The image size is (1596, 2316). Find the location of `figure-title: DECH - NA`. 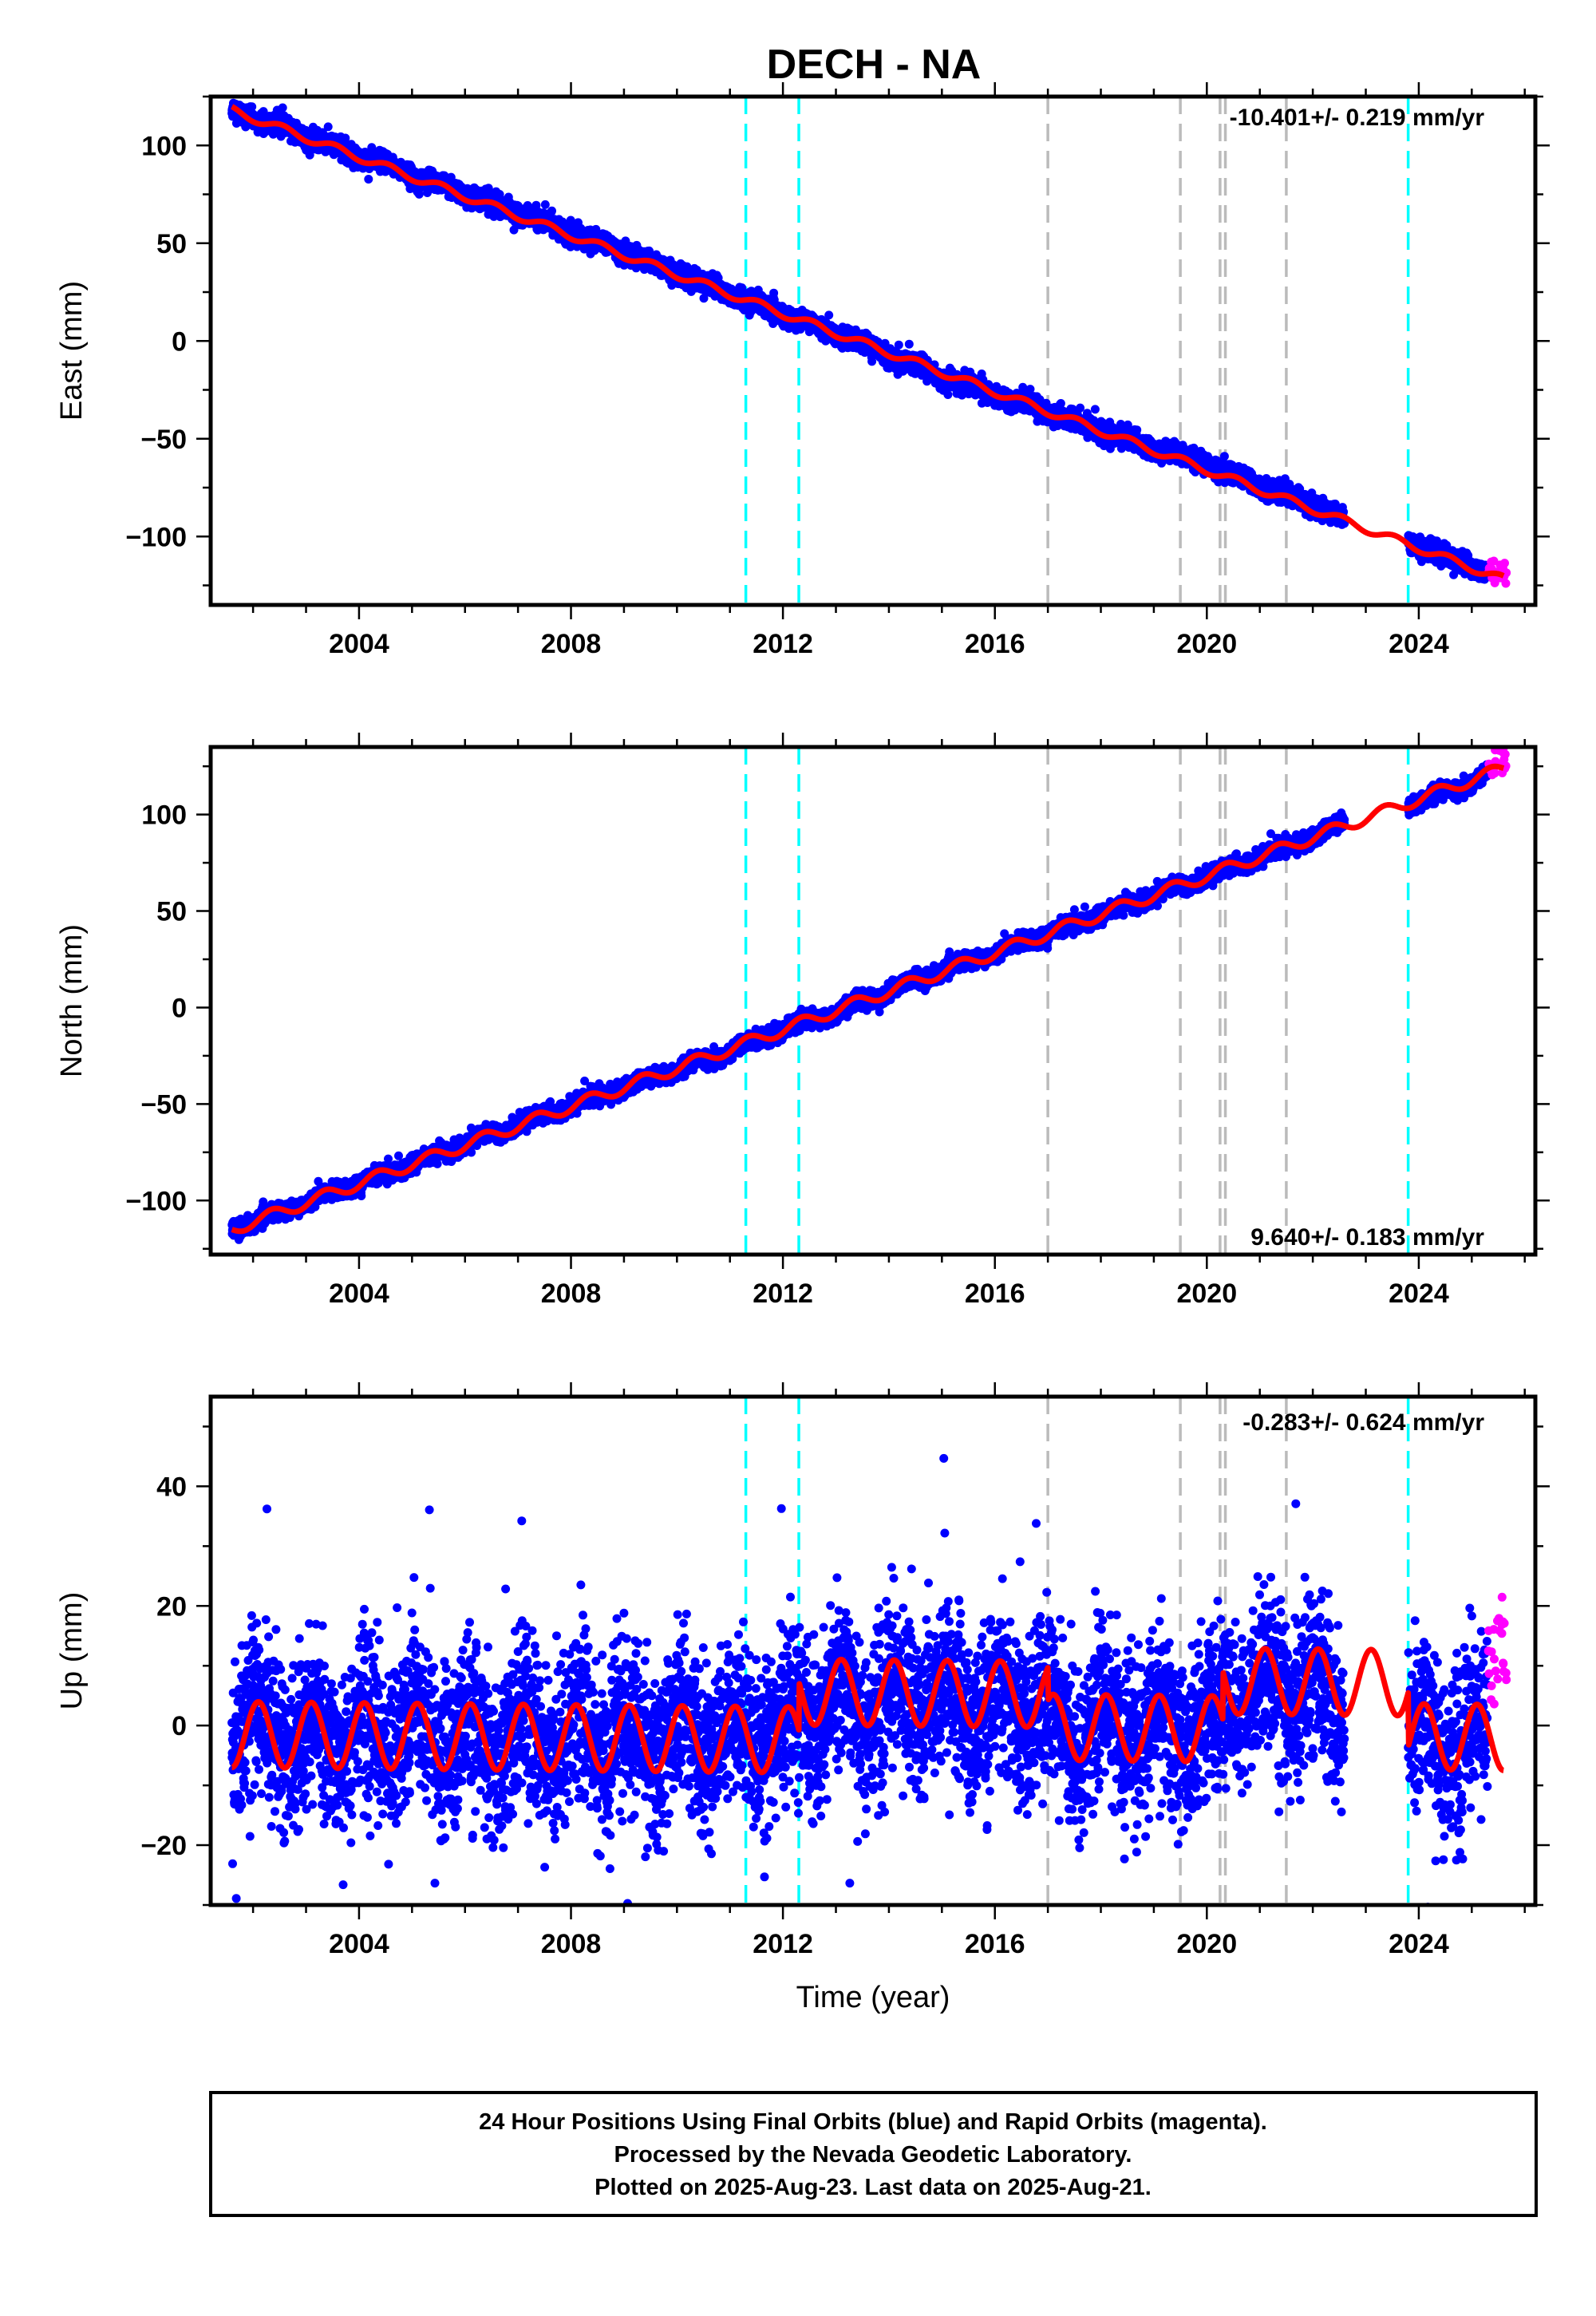

figure-title: DECH - NA is located at coordinates (874, 64).